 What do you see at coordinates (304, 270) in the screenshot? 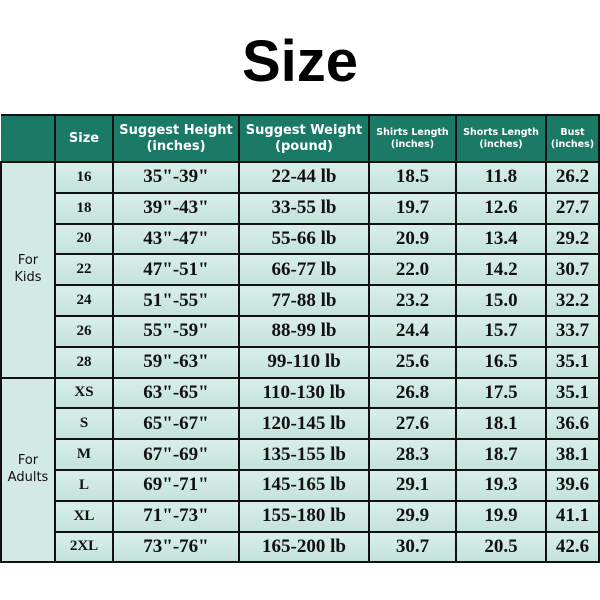
I see `cell-weight: 66-77 lb` at bounding box center [304, 270].